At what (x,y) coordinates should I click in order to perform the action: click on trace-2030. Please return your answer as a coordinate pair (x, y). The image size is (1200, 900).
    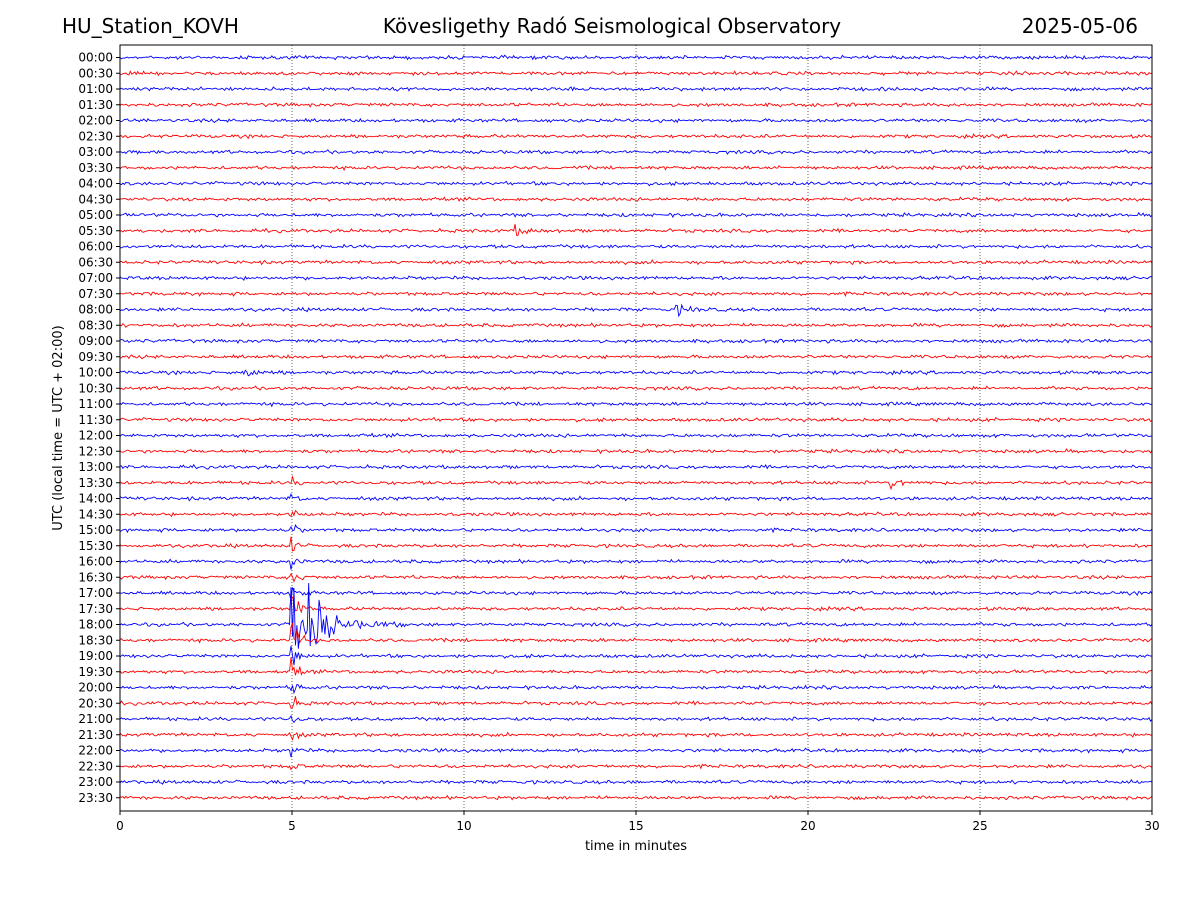
    Looking at the image, I should click on (636, 702).